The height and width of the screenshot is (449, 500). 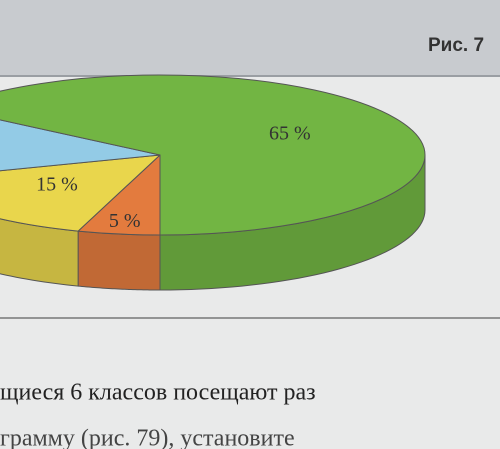 What do you see at coordinates (57, 185) in the screenshot?
I see `value-label: 15 %` at bounding box center [57, 185].